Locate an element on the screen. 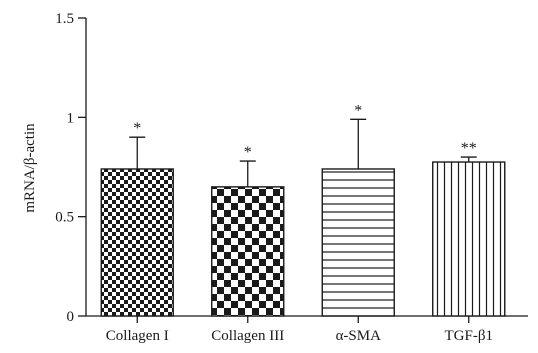  y-tick-label: 0.5 is located at coordinates (64, 218).